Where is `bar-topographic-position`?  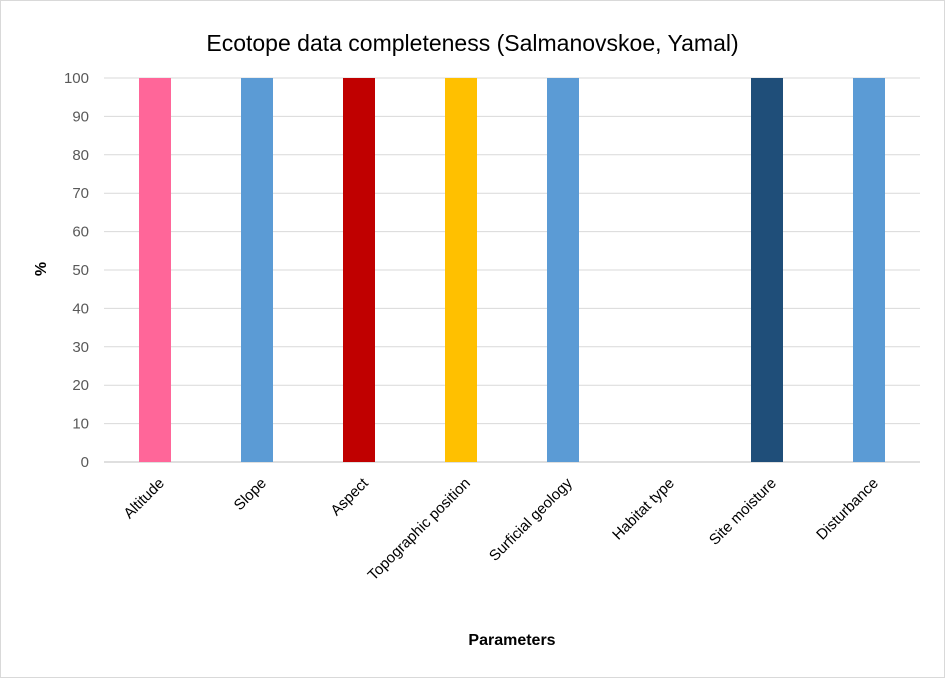
bar-topographic-position is located at coordinates (461, 270).